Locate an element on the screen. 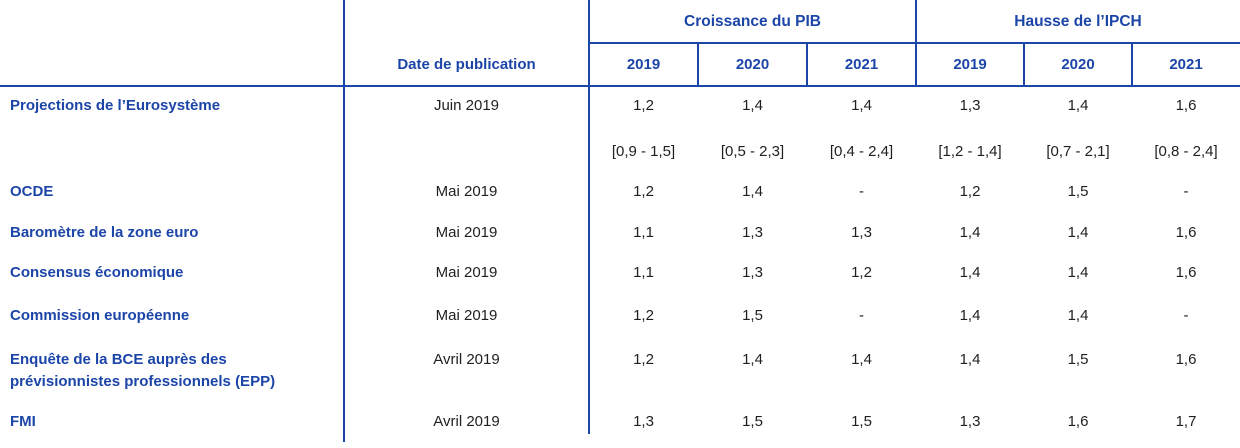 Image resolution: width=1240 pixels, height=448 pixels. divider-pib-2019-2020 is located at coordinates (698, 64).